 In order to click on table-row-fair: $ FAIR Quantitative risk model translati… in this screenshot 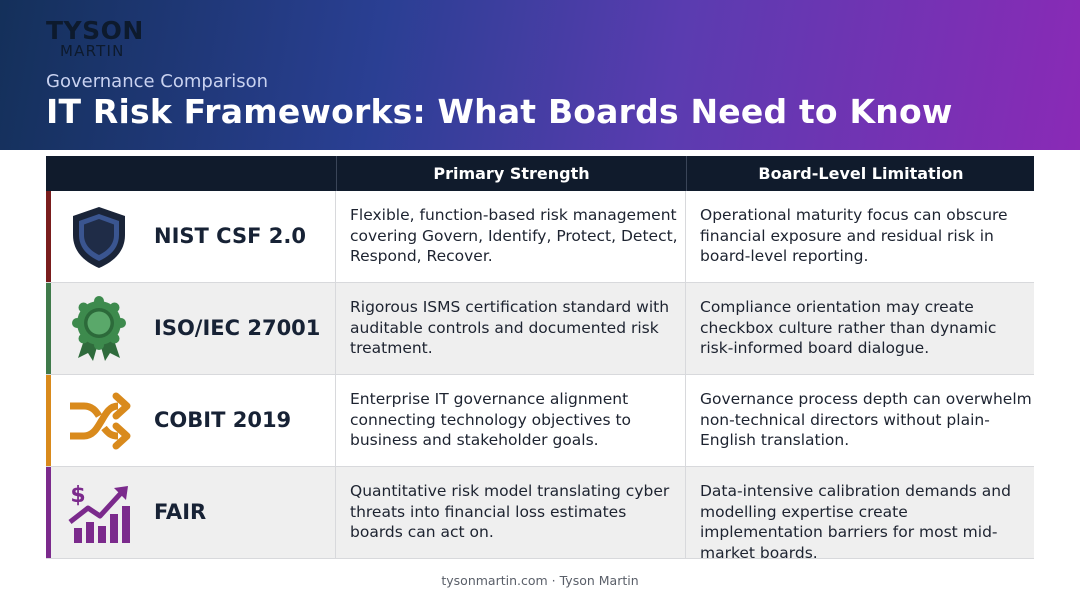, I will do `click(540, 514)`.